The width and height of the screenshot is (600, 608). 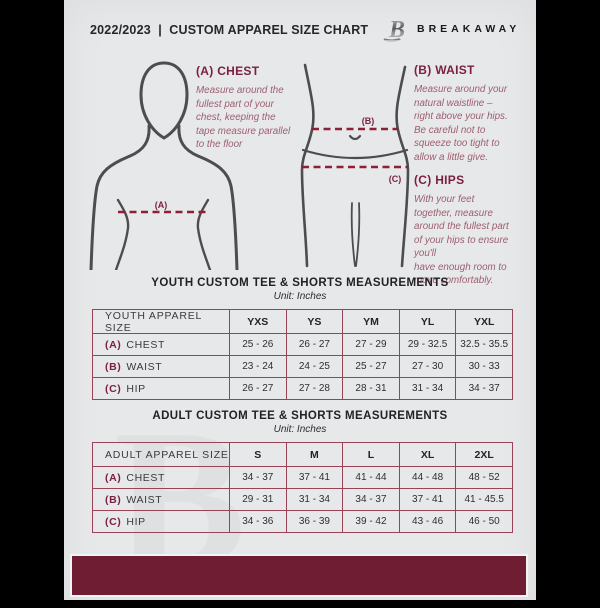 What do you see at coordinates (483, 322) in the screenshot?
I see `size-column-header: YXL` at bounding box center [483, 322].